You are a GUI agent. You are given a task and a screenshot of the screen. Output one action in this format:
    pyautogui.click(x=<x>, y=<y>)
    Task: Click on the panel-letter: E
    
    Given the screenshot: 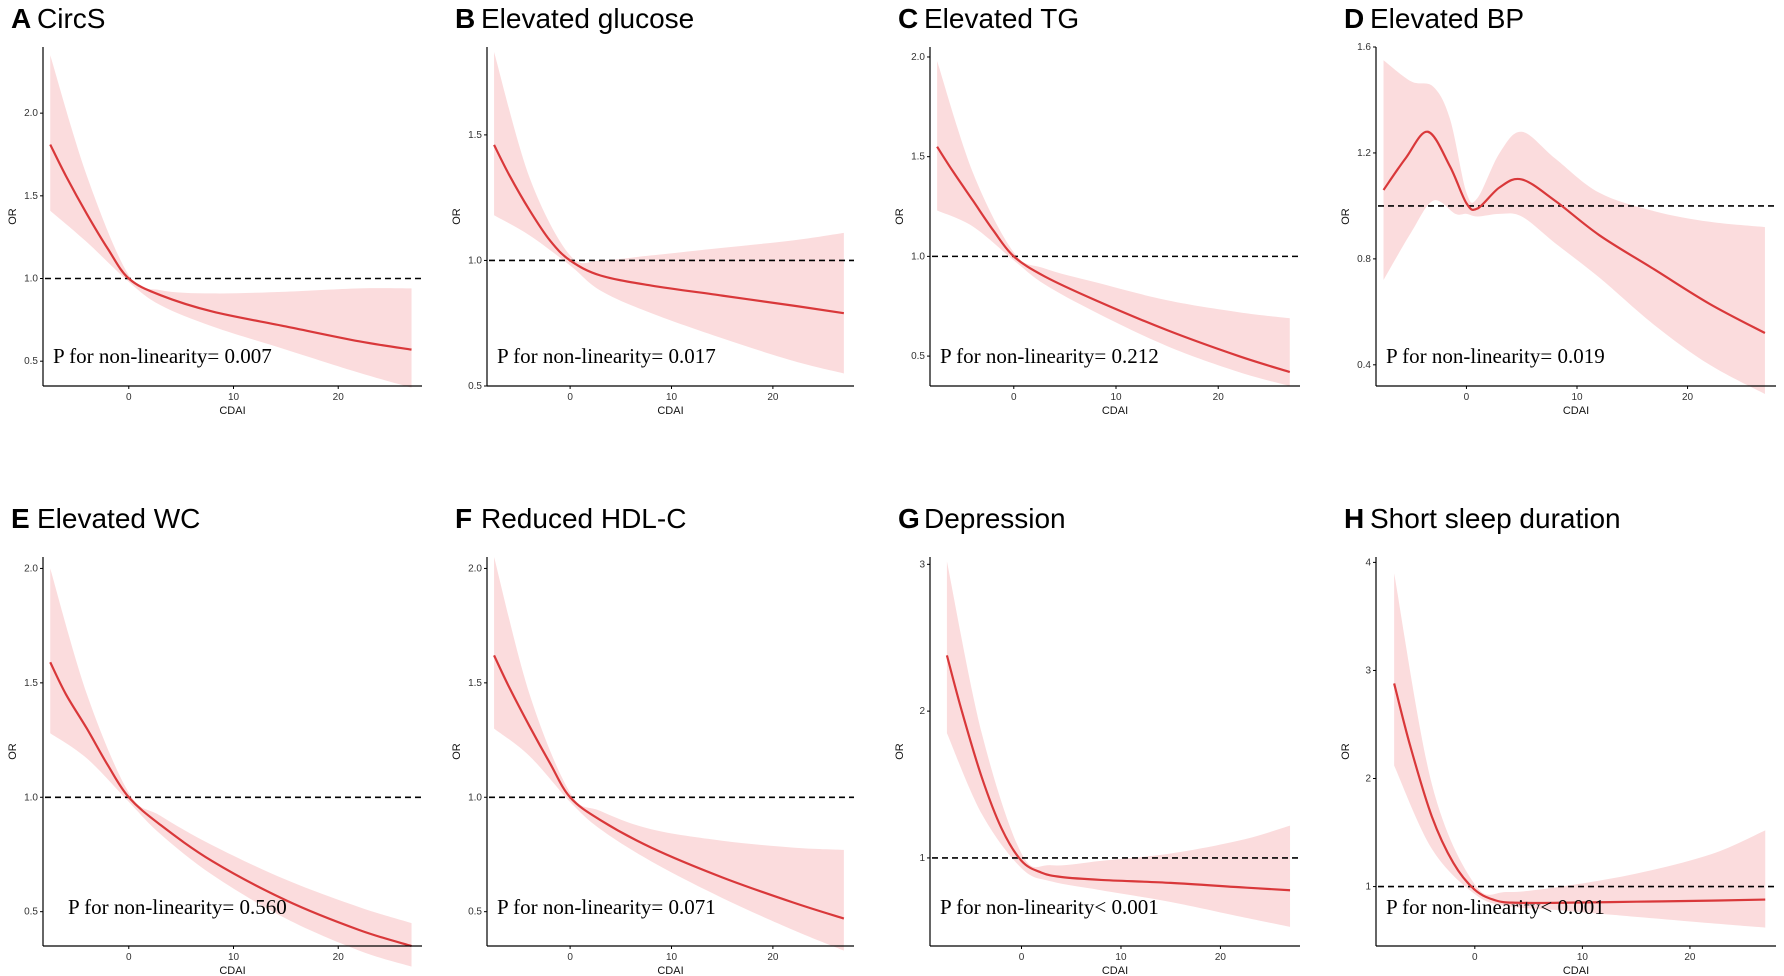 What is the action you would take?
    pyautogui.click(x=20, y=518)
    